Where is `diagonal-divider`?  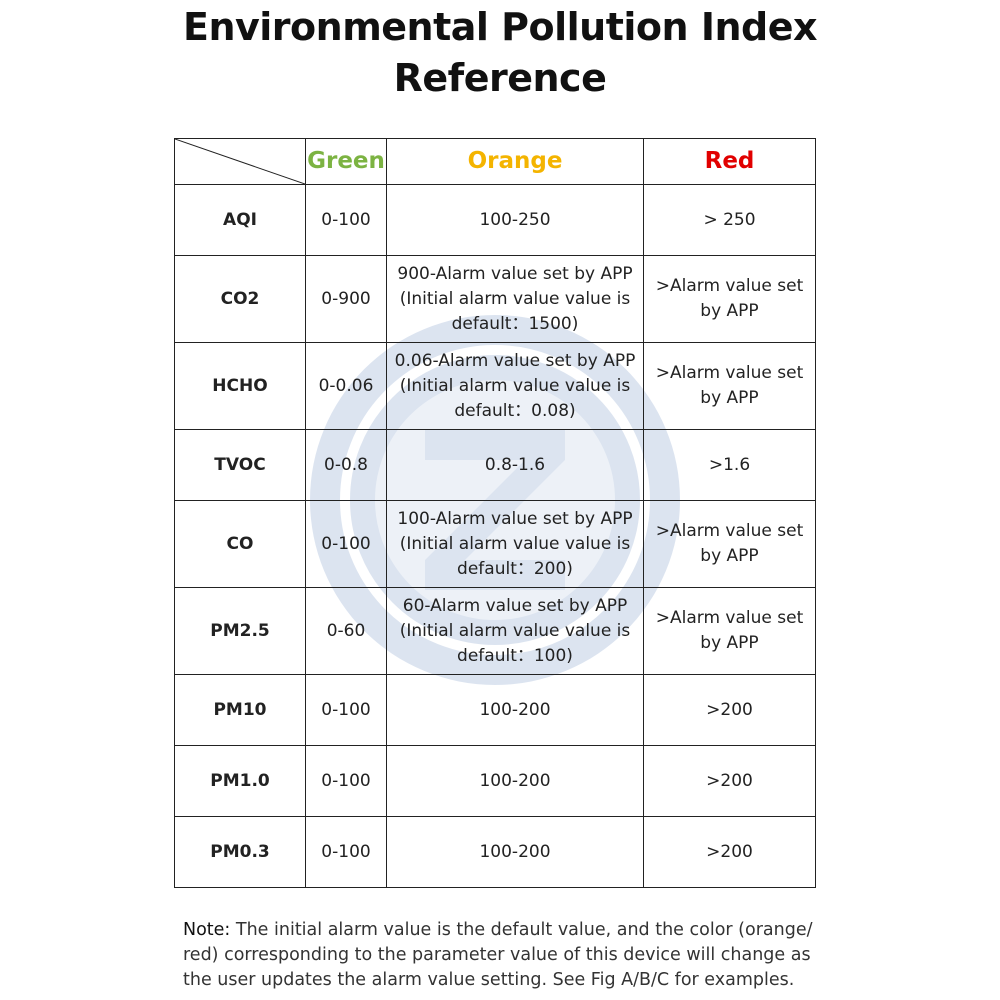
diagonal-divider is located at coordinates (240, 161).